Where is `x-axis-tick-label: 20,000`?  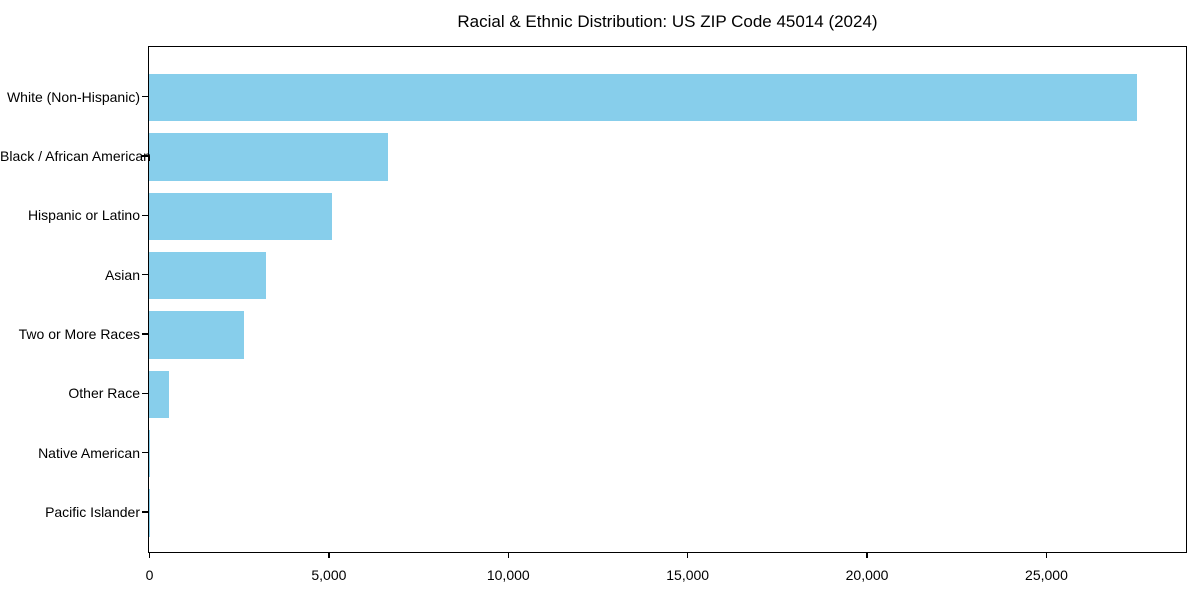 x-axis-tick-label: 20,000 is located at coordinates (867, 575).